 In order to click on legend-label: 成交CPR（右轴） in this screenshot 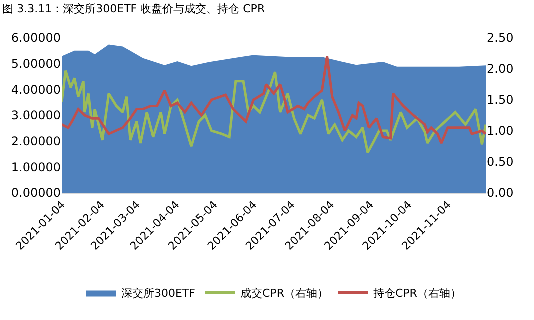, I will do `click(284, 293)`.